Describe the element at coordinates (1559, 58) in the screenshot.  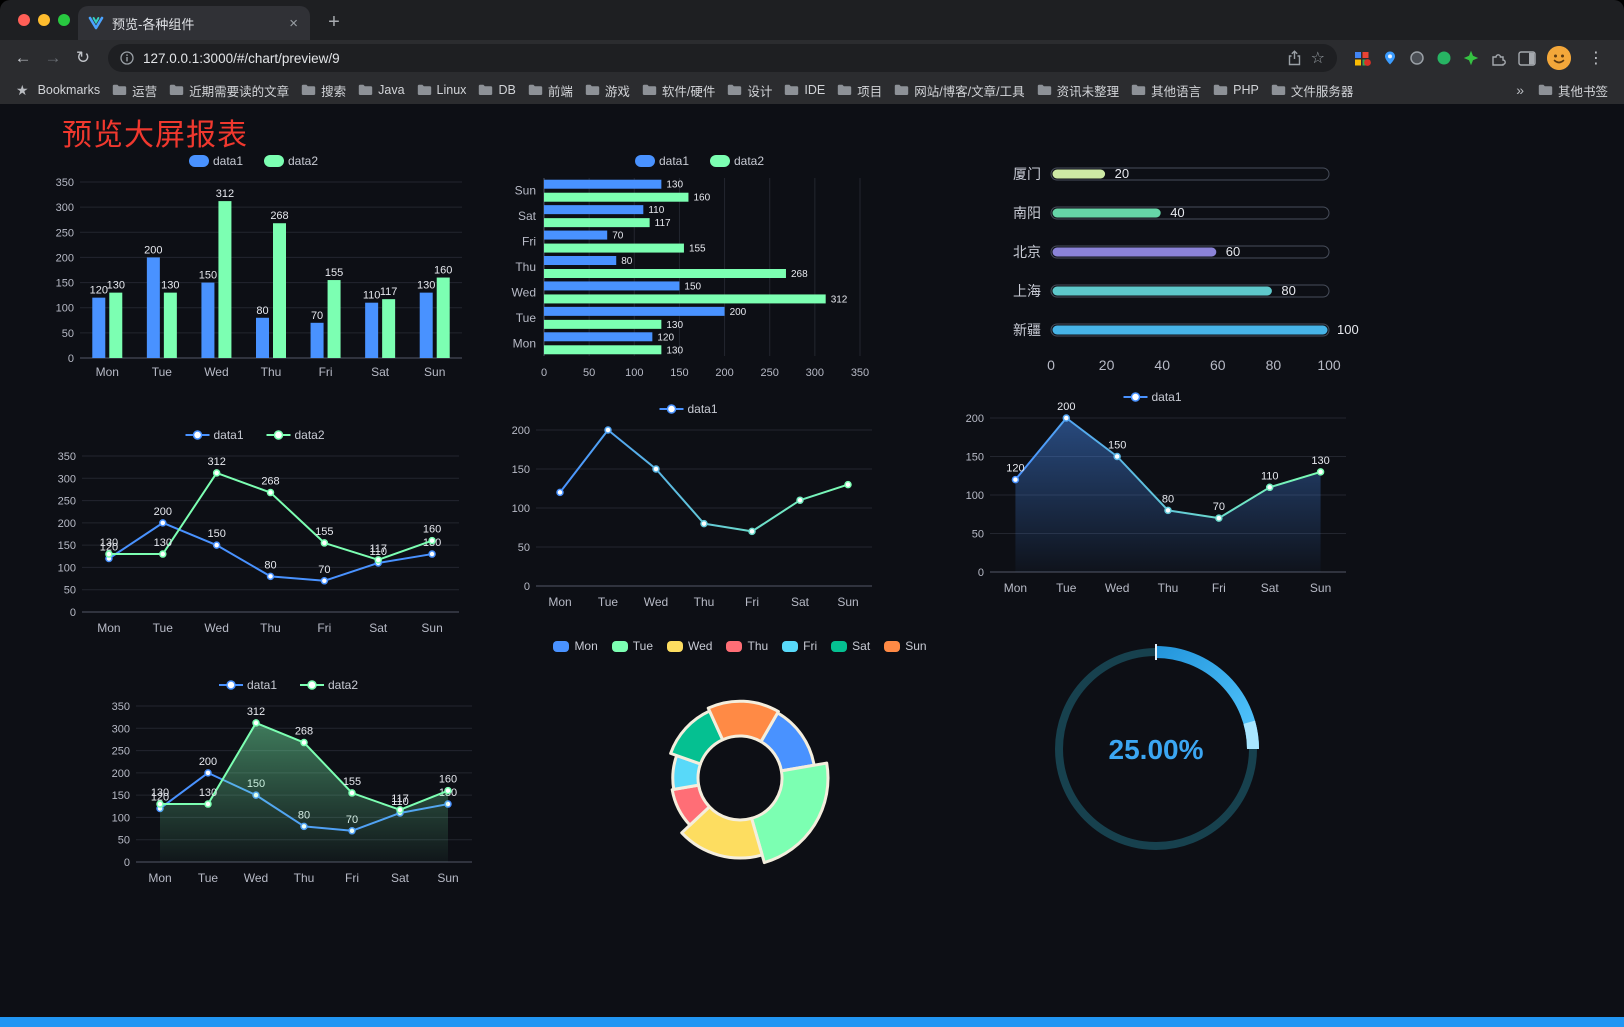
I see `profile-avatar` at that location.